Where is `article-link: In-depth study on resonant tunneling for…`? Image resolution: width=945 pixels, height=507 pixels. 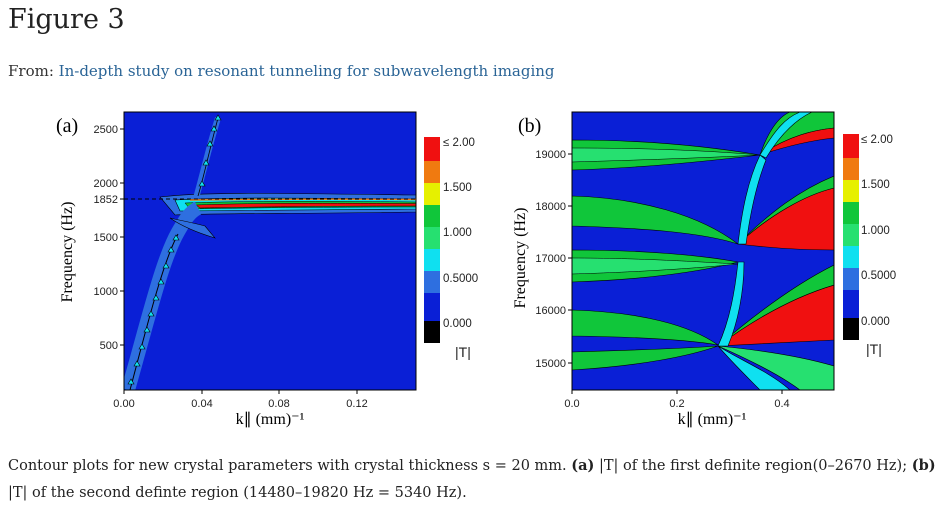
article-link: In-depth study on resonant tunneling for… is located at coordinates (306, 71).